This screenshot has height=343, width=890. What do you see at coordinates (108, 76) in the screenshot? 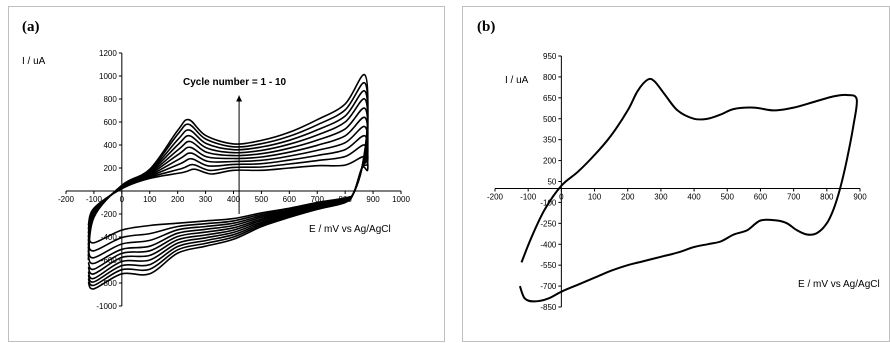
I see `y-tick-label: 1000` at bounding box center [108, 76].